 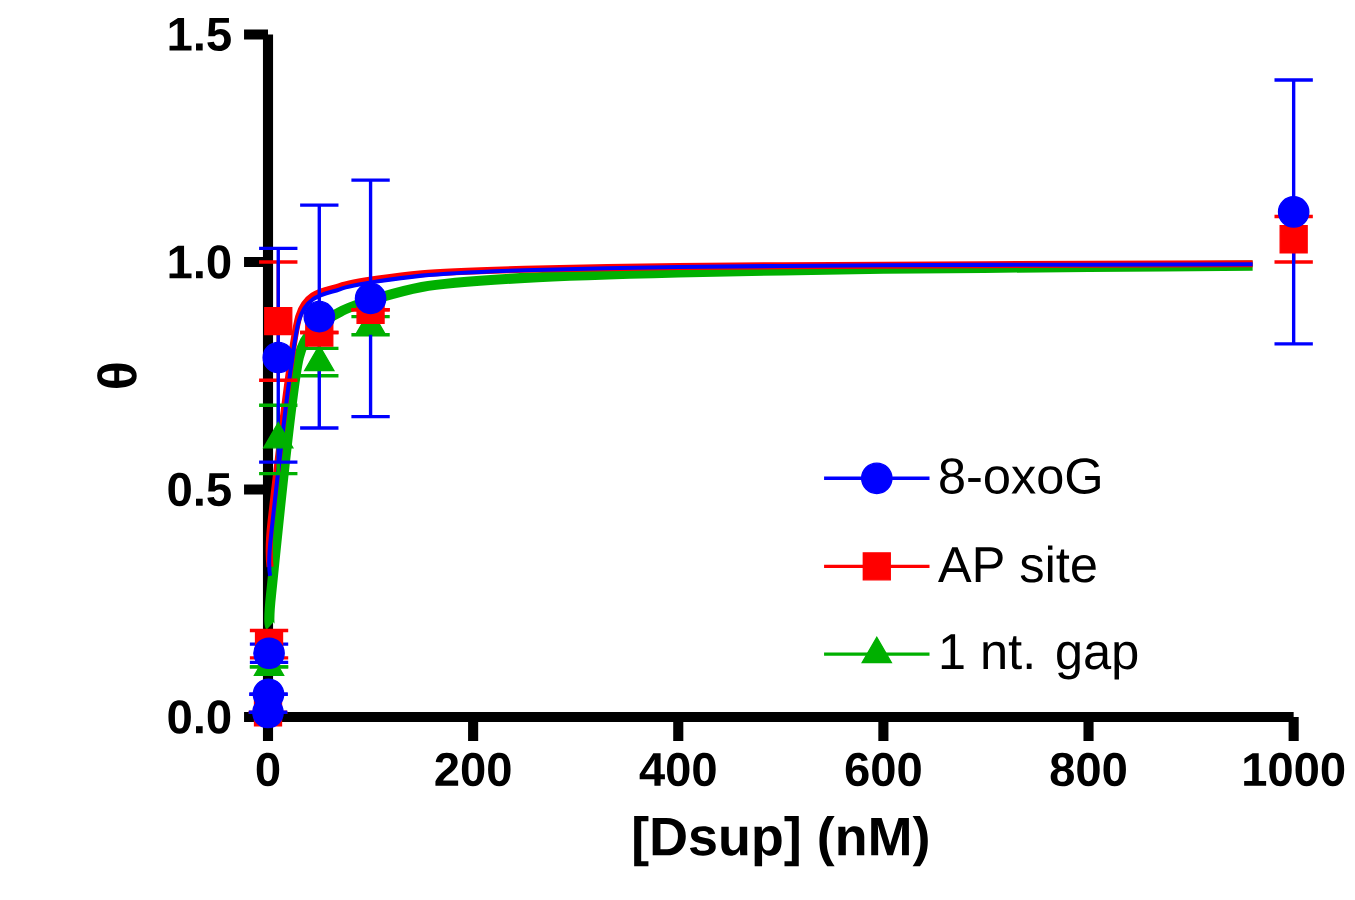 What do you see at coordinates (200, 34) in the screenshot?
I see `y-tick-label: 1.5` at bounding box center [200, 34].